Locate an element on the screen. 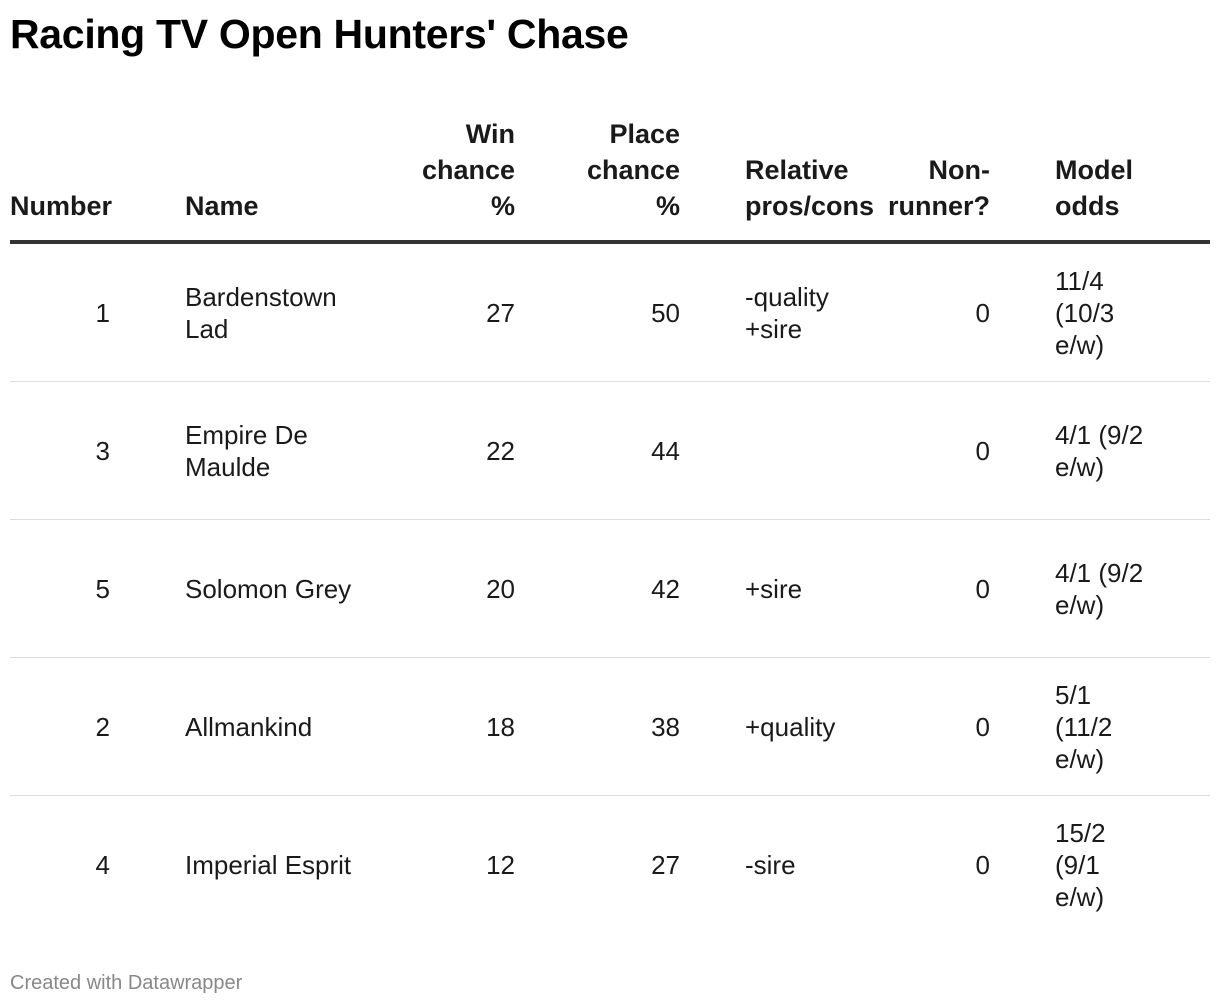  cell-name-text: Imperial Esprit is located at coordinates (268, 864).